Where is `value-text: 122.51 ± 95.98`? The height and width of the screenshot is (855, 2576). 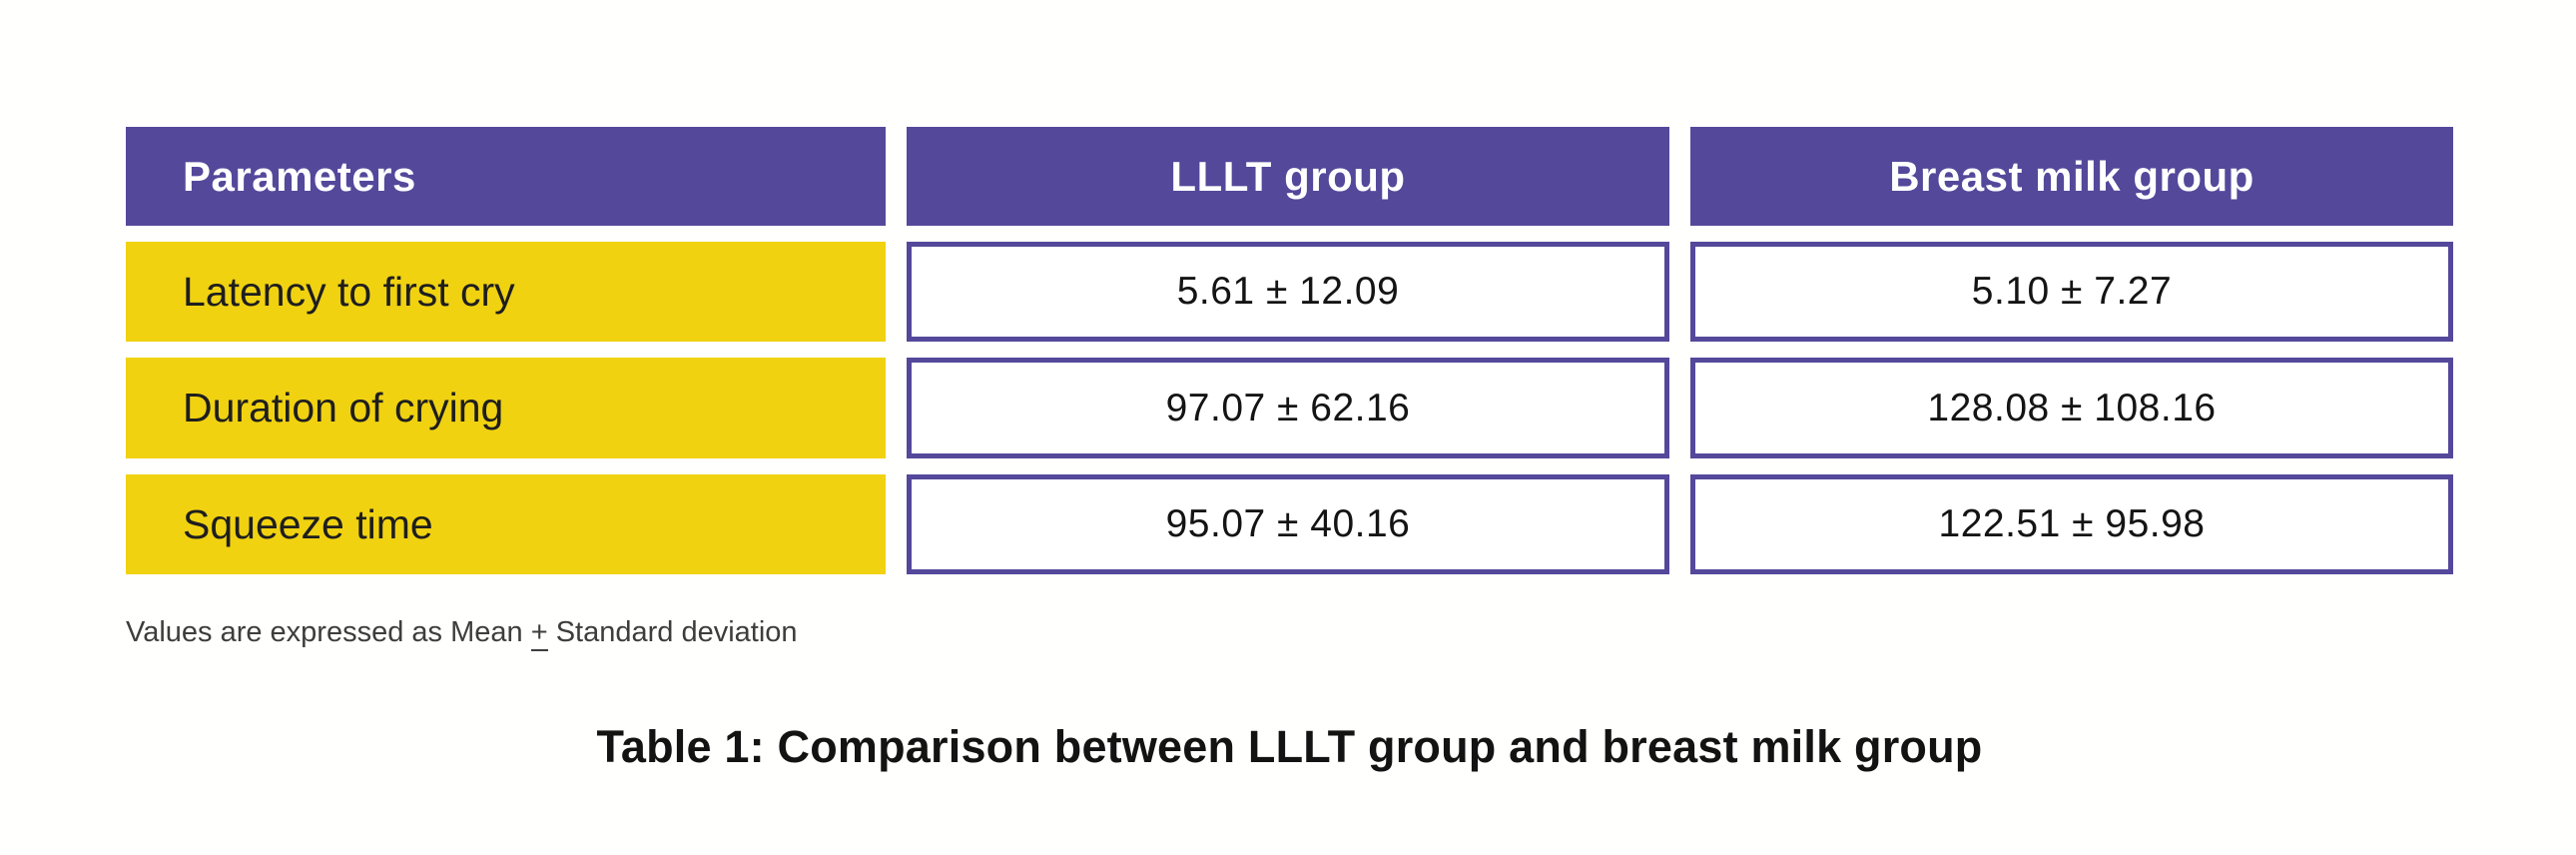
value-text: 122.51 ± 95.98 is located at coordinates (2072, 524).